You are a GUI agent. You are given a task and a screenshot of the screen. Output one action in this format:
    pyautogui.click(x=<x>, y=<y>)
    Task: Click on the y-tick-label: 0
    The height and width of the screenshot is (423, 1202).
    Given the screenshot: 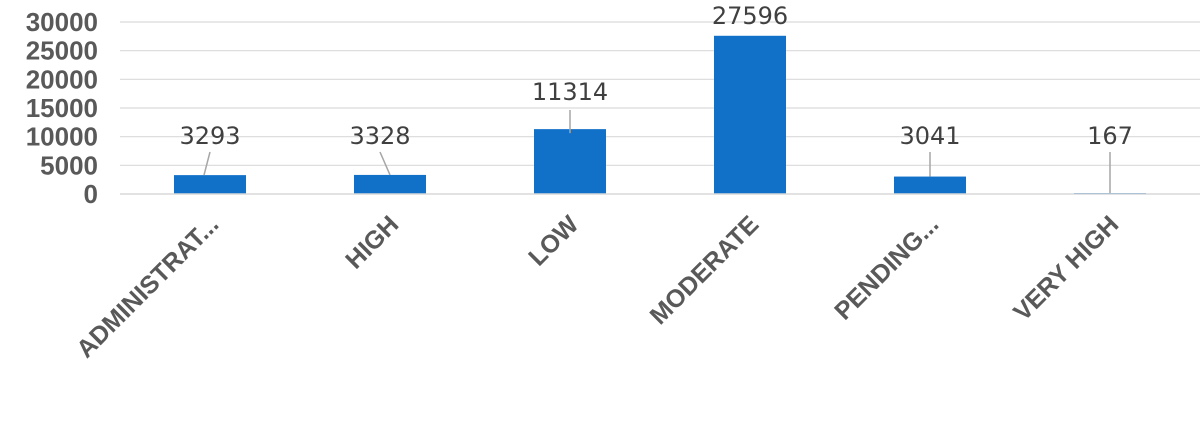 What is the action you would take?
    pyautogui.click(x=91, y=194)
    